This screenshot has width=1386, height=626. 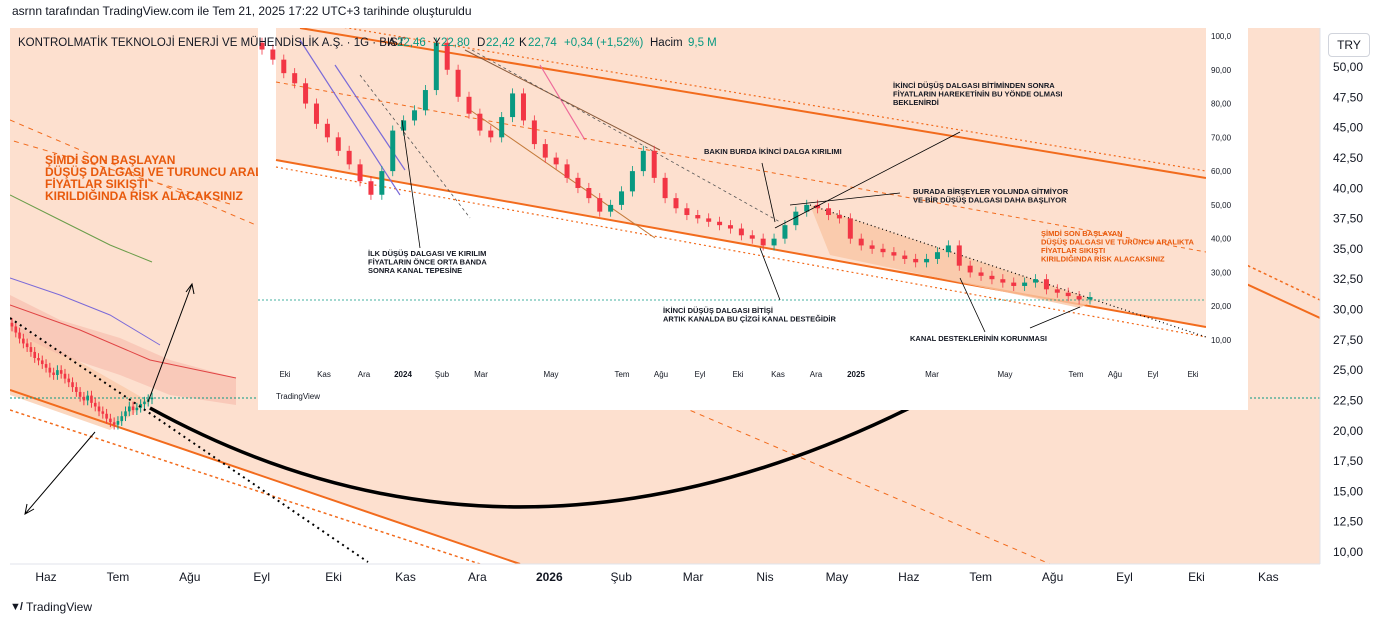 What do you see at coordinates (411, 43) in the screenshot?
I see `open-value: 22,46` at bounding box center [411, 43].